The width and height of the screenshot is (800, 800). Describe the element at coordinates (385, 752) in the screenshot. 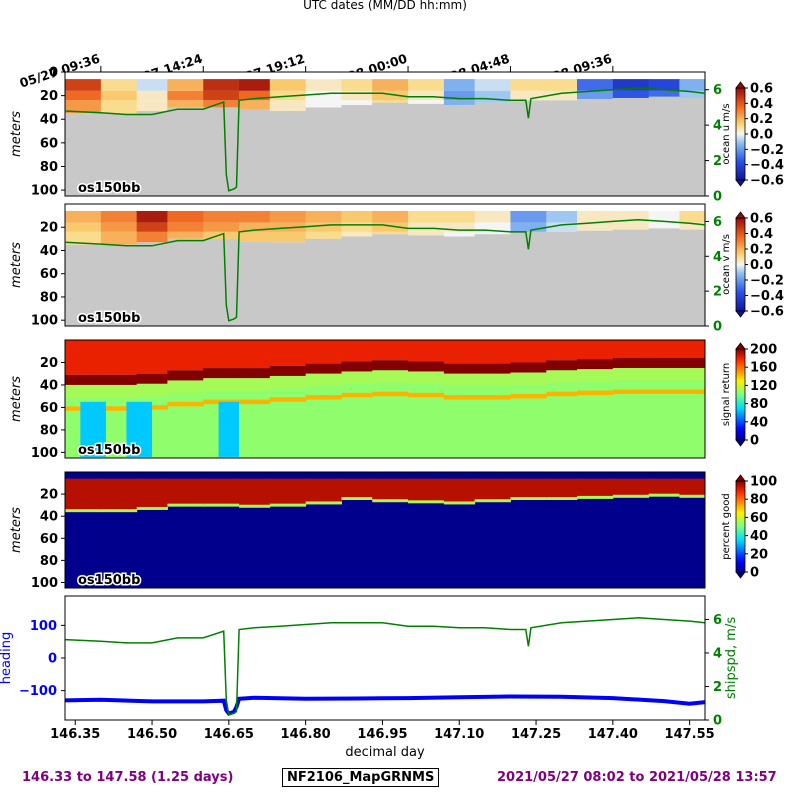

I see `x-axis-label: decimal day` at that location.